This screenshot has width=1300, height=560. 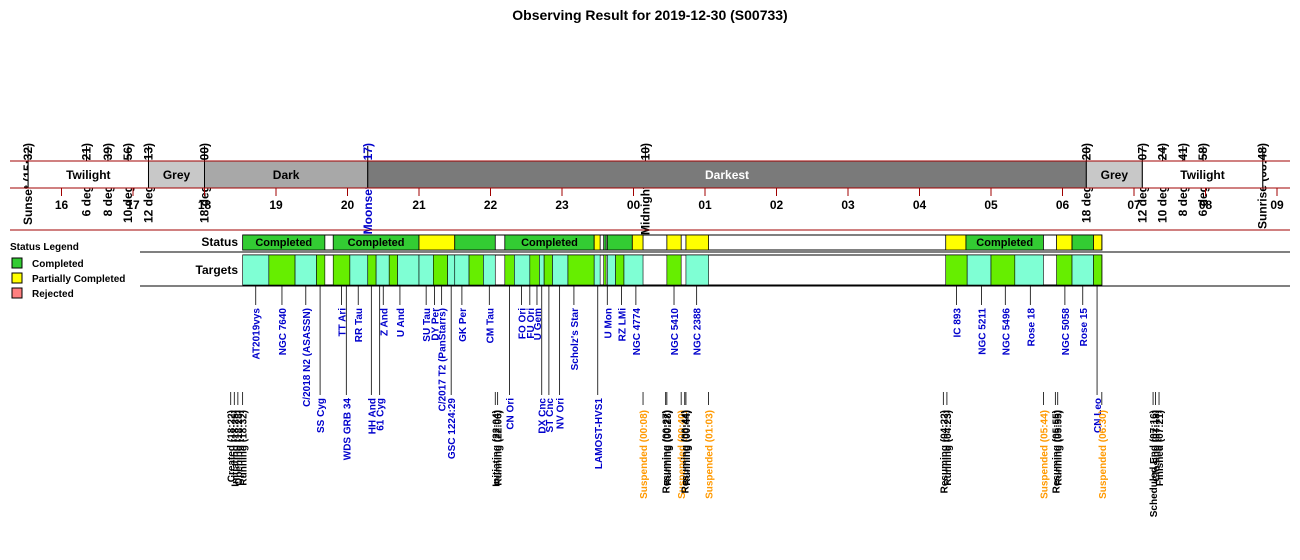 I want to click on event-label: Running (05:55), so click(x=1059, y=448).